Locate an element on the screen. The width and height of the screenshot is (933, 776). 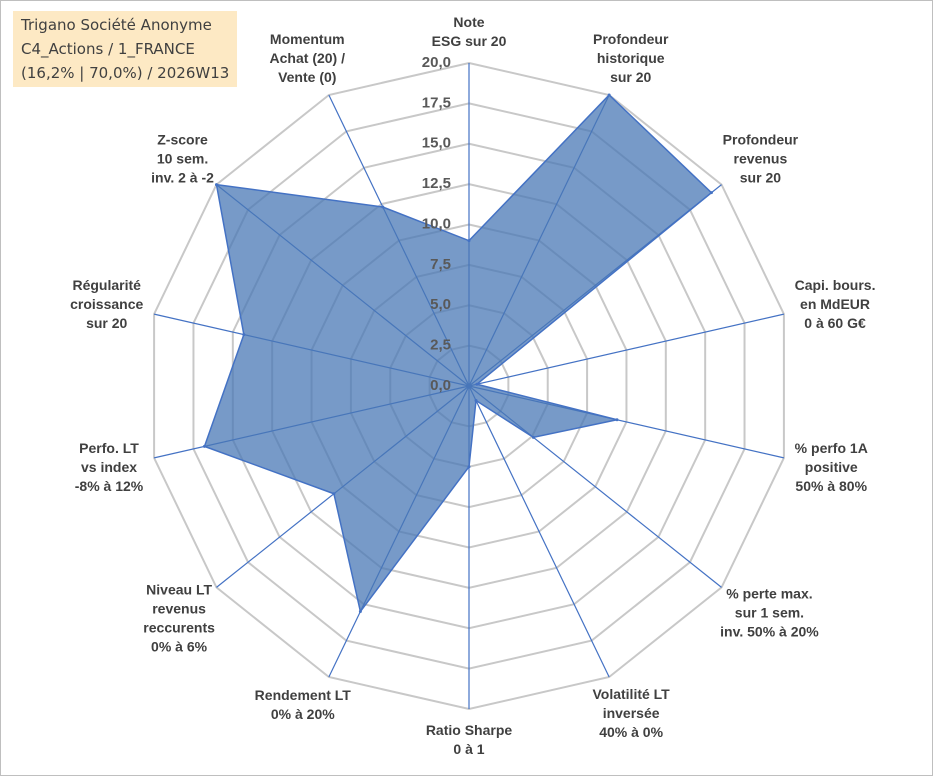
axis-label: Perfo. LT vs index -8% à 12% is located at coordinates (109, 466).